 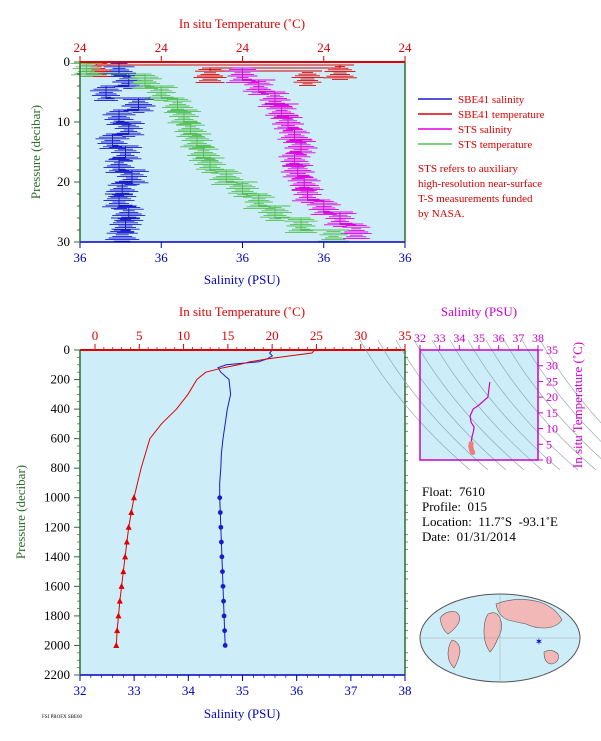 What do you see at coordinates (297, 690) in the screenshot?
I see `main-panel-bottom-tick-label: 36` at bounding box center [297, 690].